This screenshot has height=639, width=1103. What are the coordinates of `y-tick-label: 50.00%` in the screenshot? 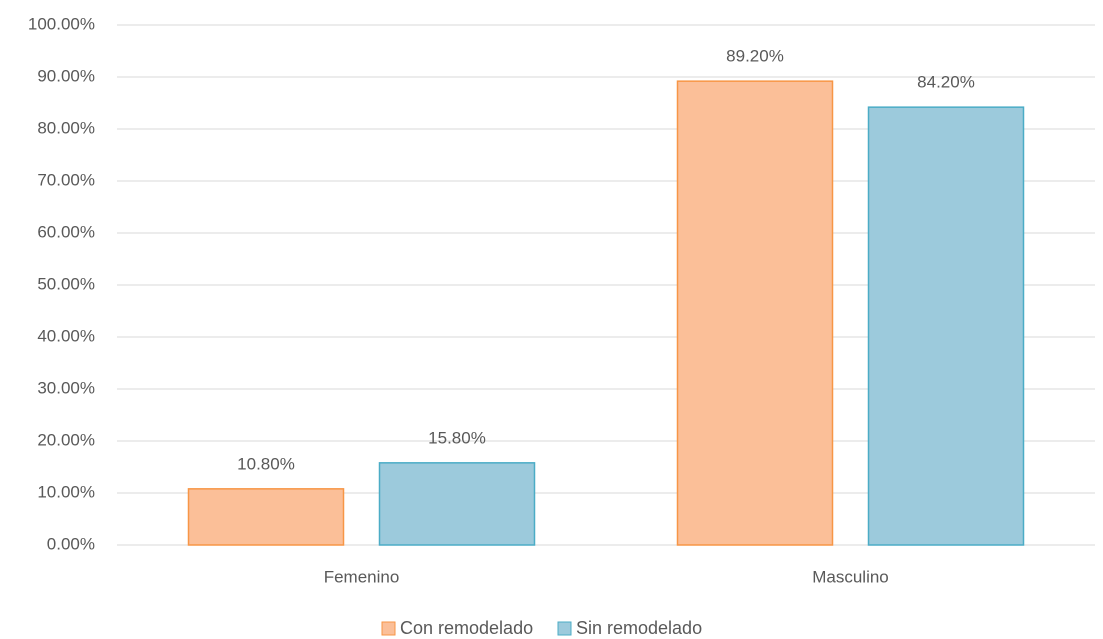 It's located at (66, 283).